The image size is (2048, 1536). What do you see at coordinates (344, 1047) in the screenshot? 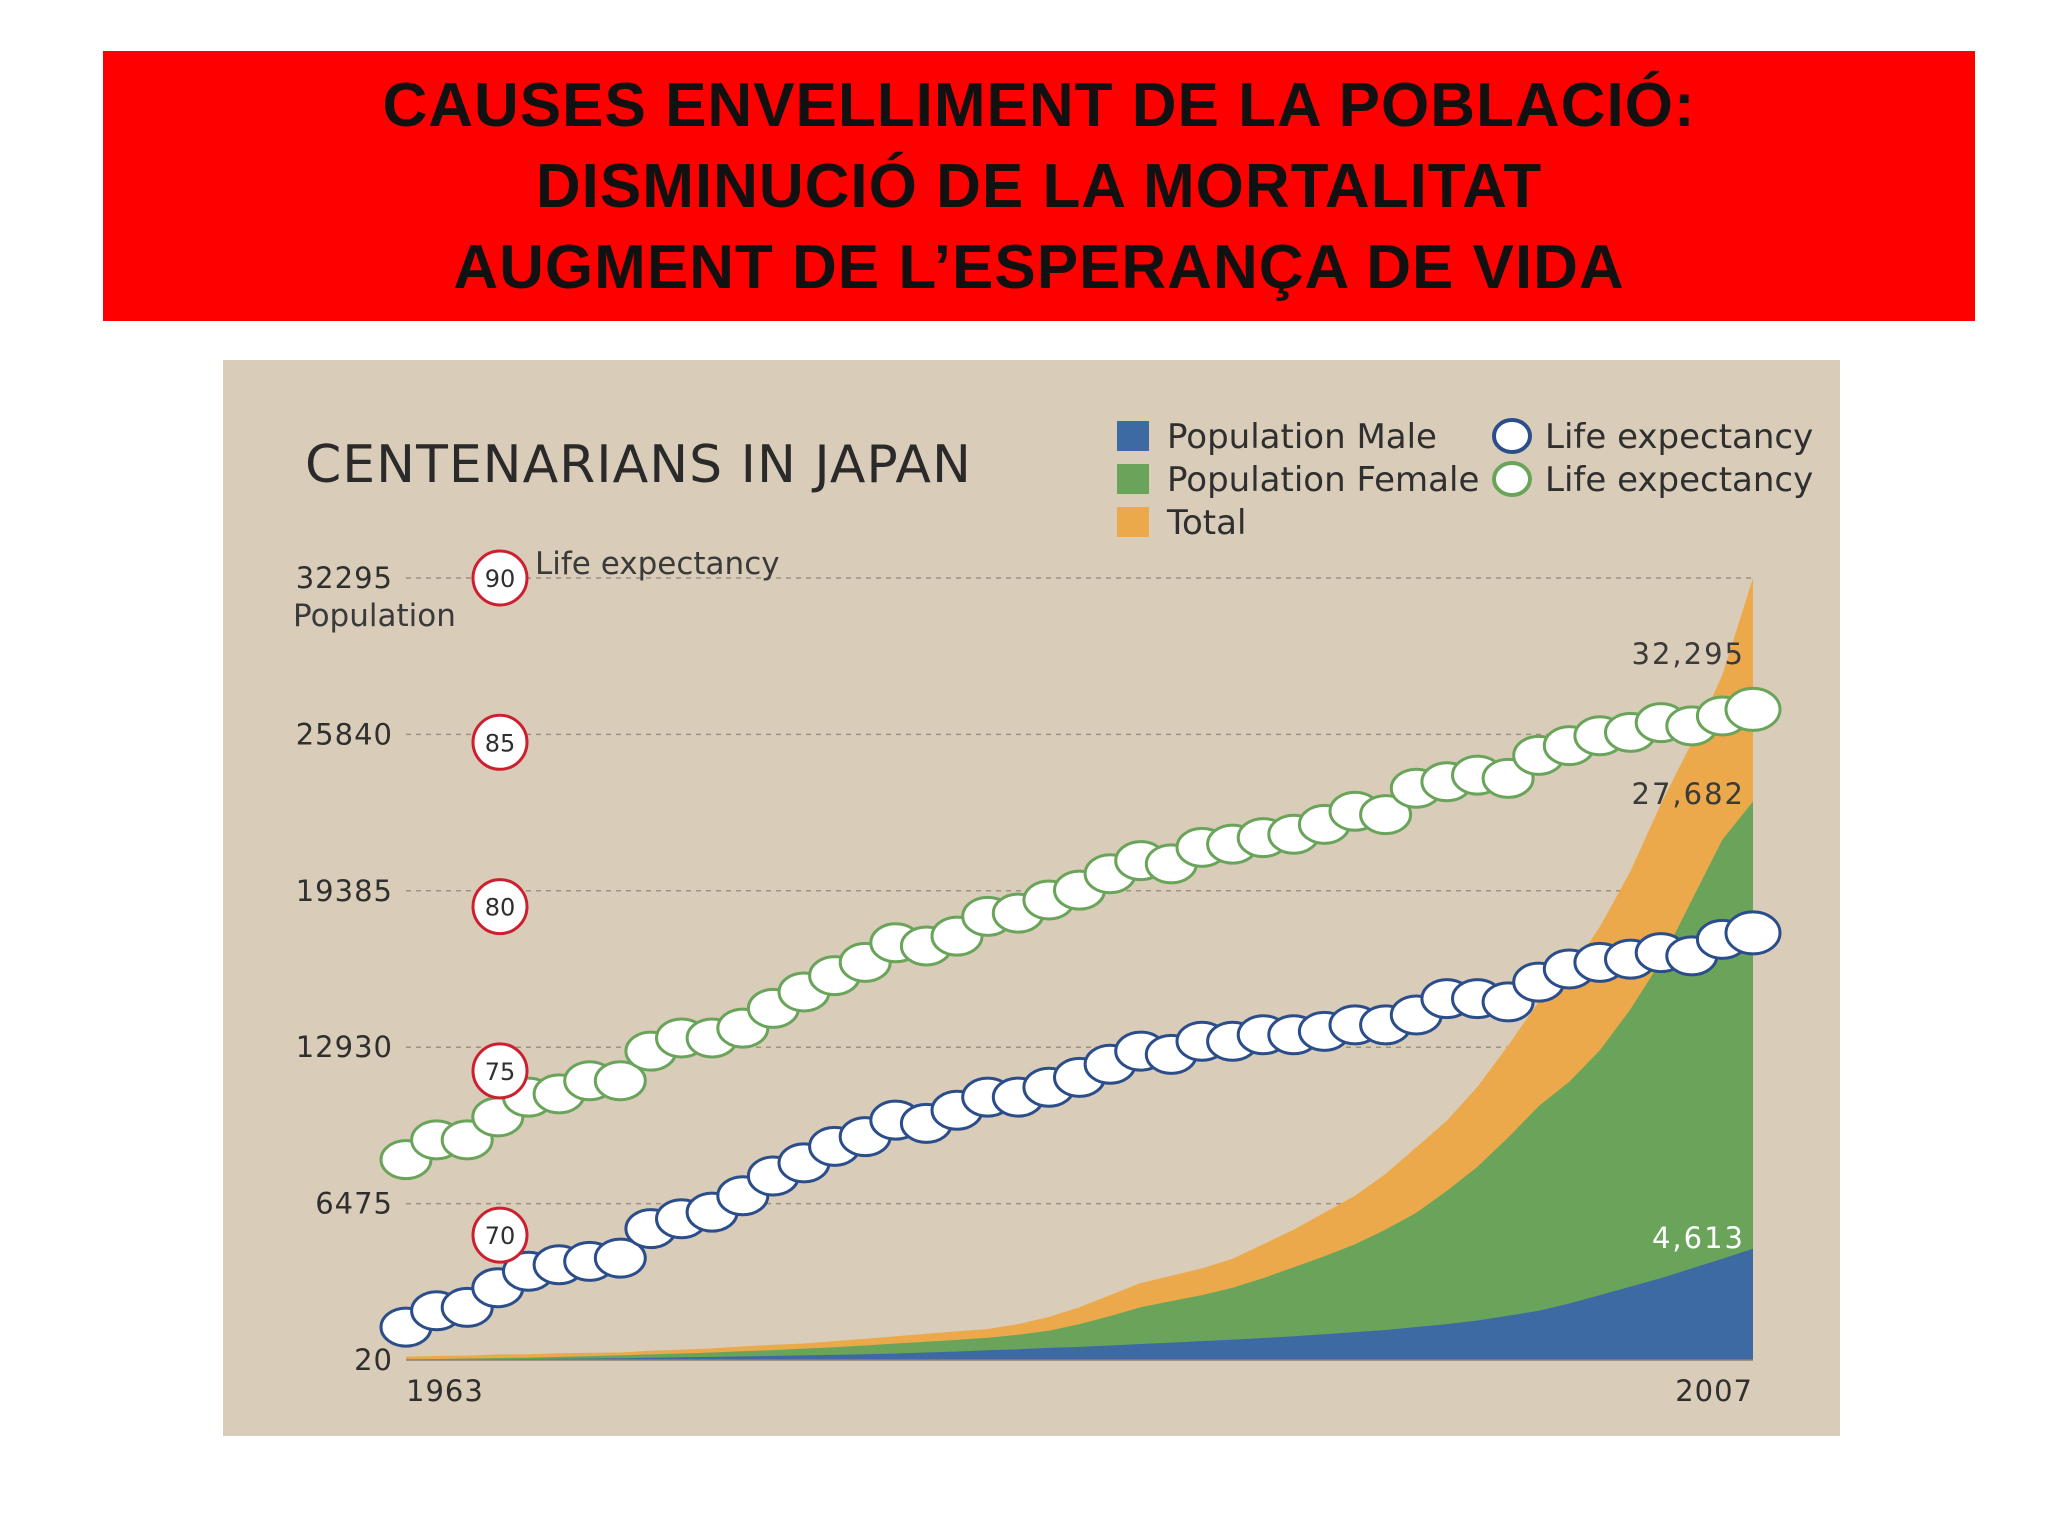
I see `population-tick-label: 12930` at bounding box center [344, 1047].